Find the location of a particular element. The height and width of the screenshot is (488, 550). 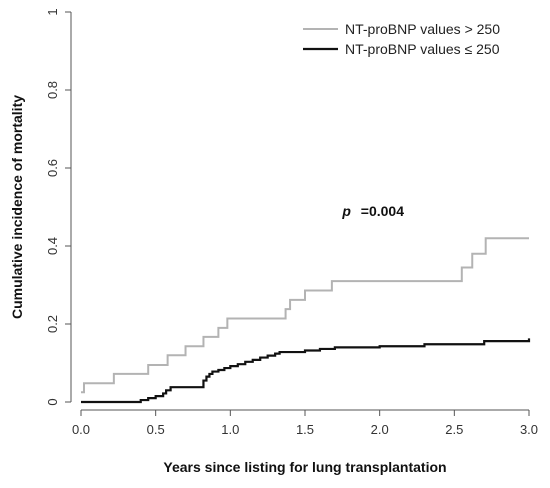

y-tick-label: 0.8 is located at coordinates (52, 90).